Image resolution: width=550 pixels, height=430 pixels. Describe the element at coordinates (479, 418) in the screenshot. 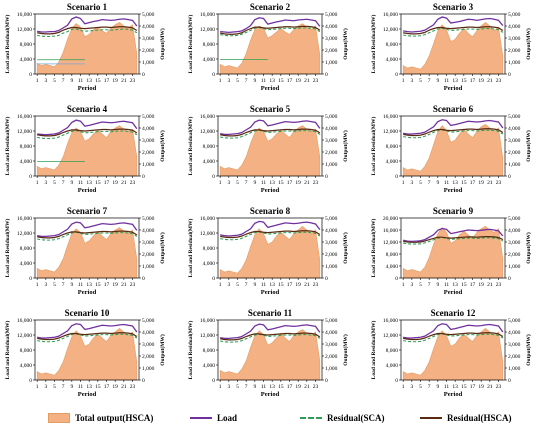

I see `legend-label-residual-hsca: Residual(HSCA)` at that location.